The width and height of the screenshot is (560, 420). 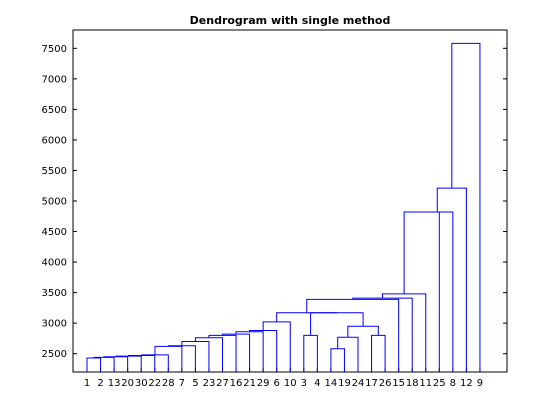 I want to click on y-tick-label: 7500, so click(x=54, y=49).